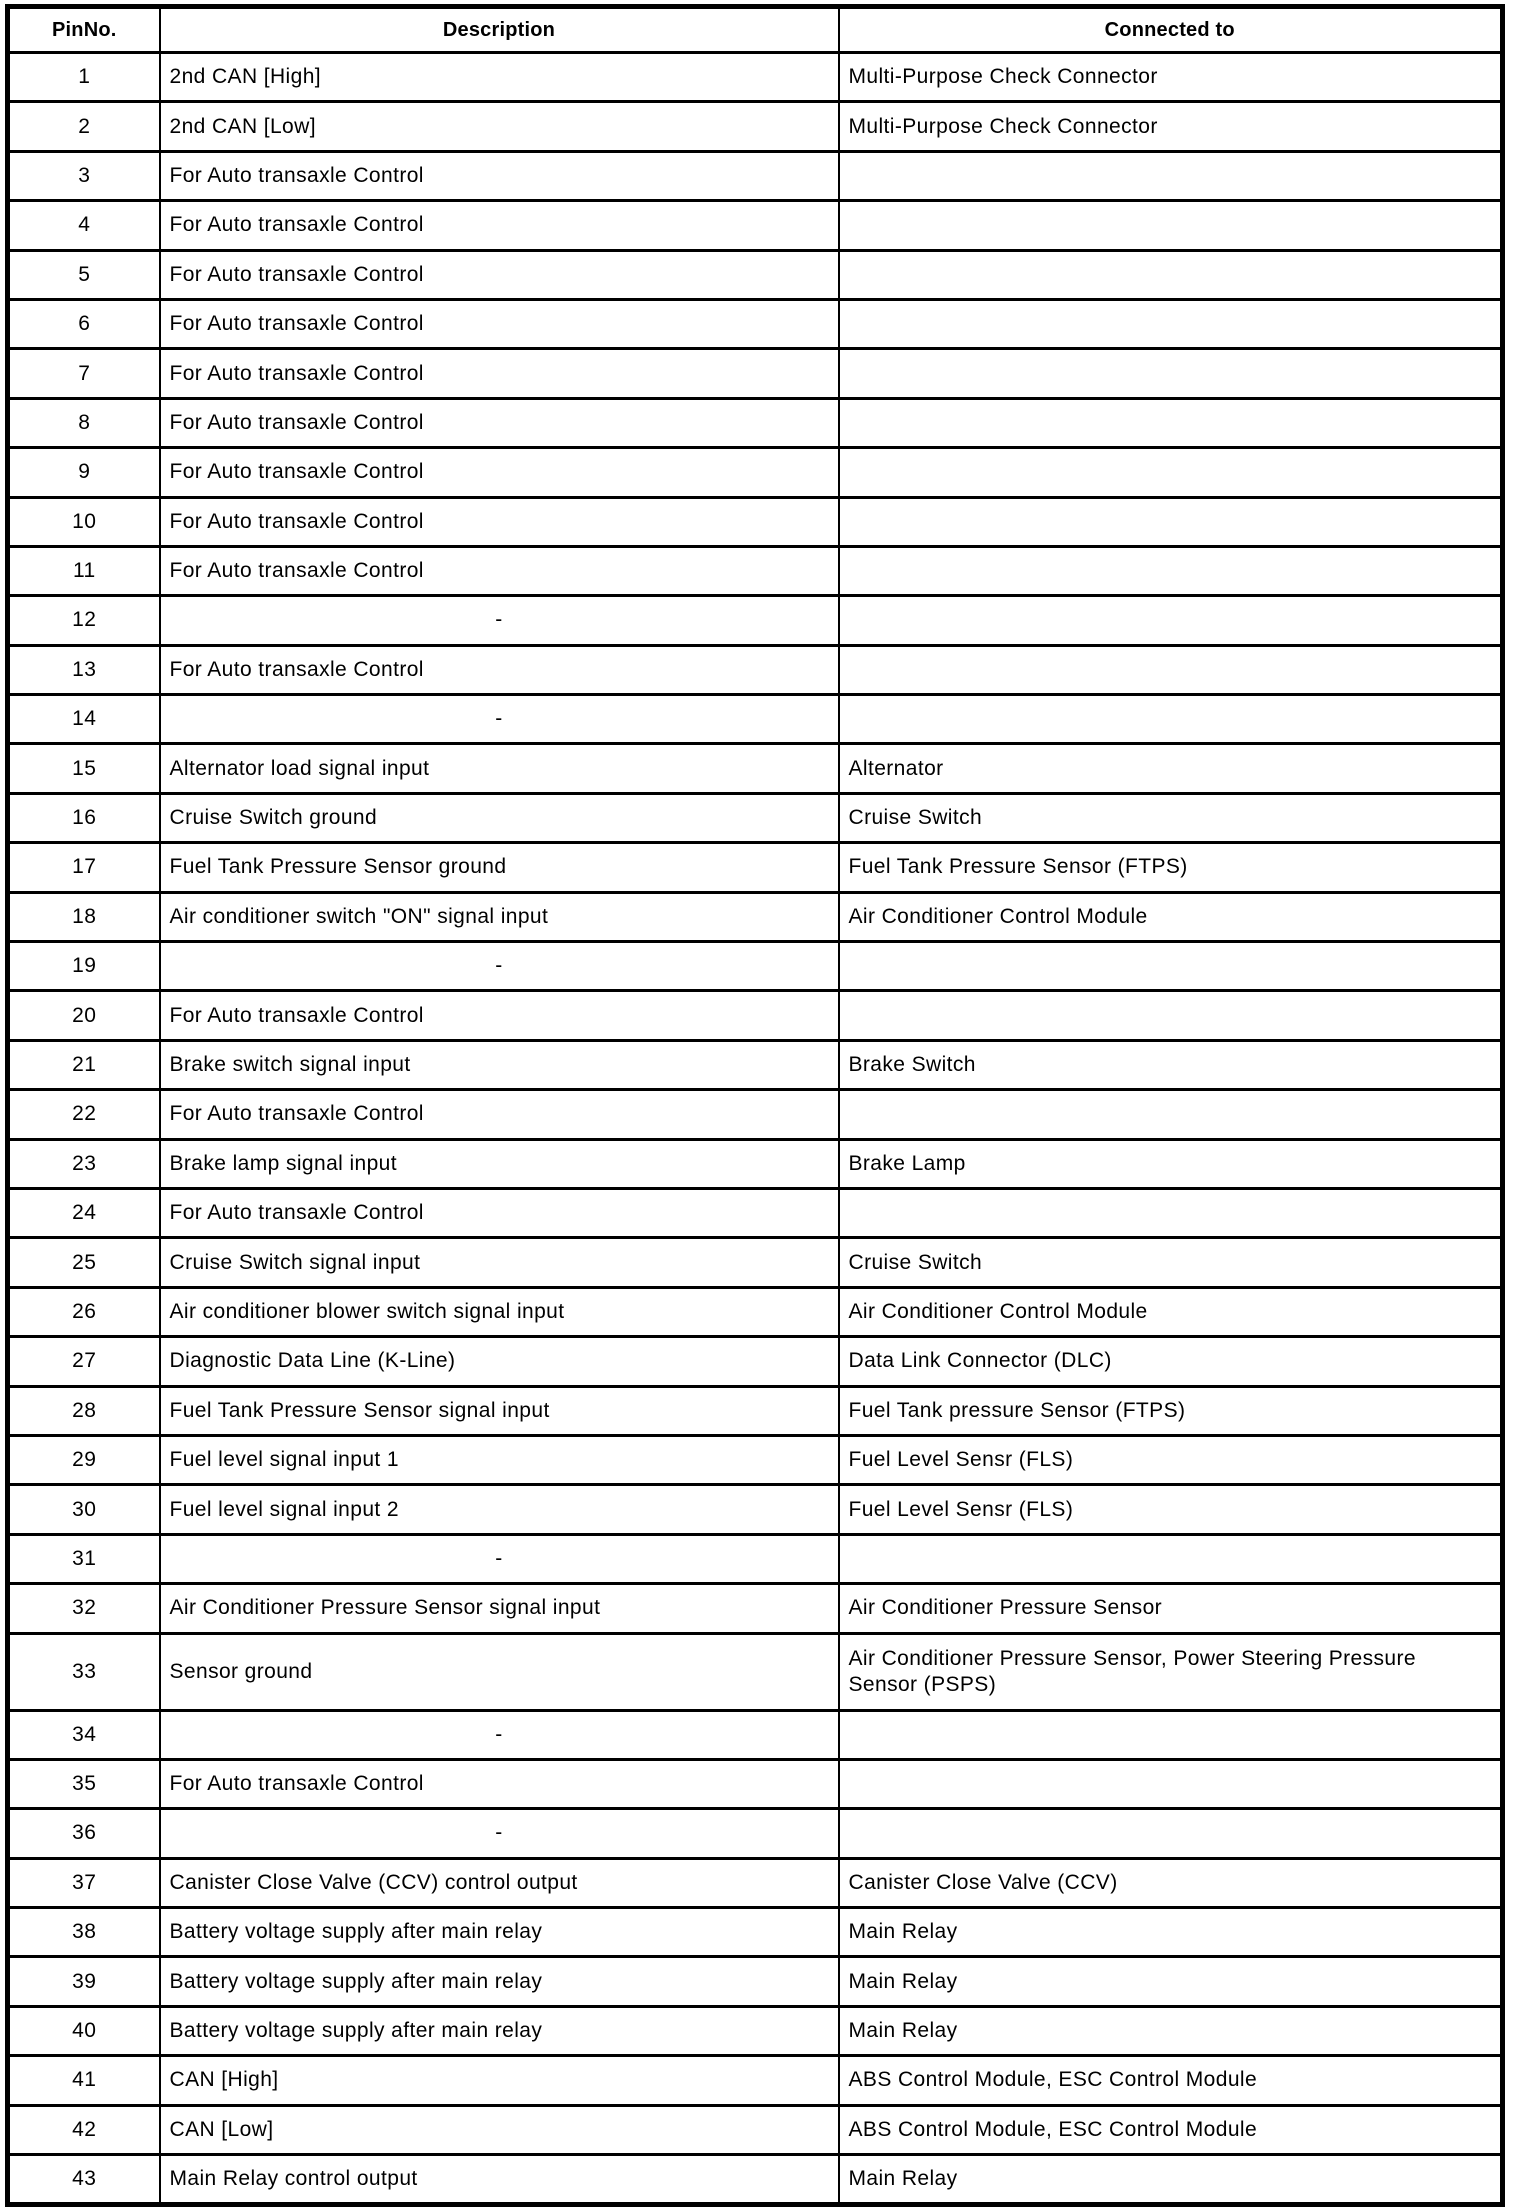 This screenshot has height=2207, width=1520. I want to click on table-row: 31 -, so click(755, 1559).